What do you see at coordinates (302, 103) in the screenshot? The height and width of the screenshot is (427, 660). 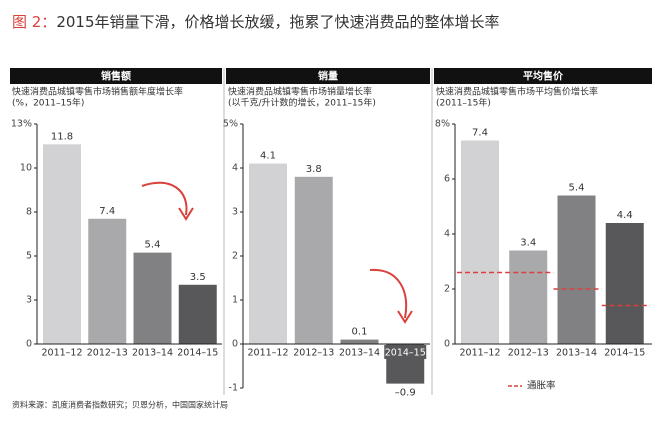 I see `panel-note: (以千克/升计数的增长，2011–15年)` at bounding box center [302, 103].